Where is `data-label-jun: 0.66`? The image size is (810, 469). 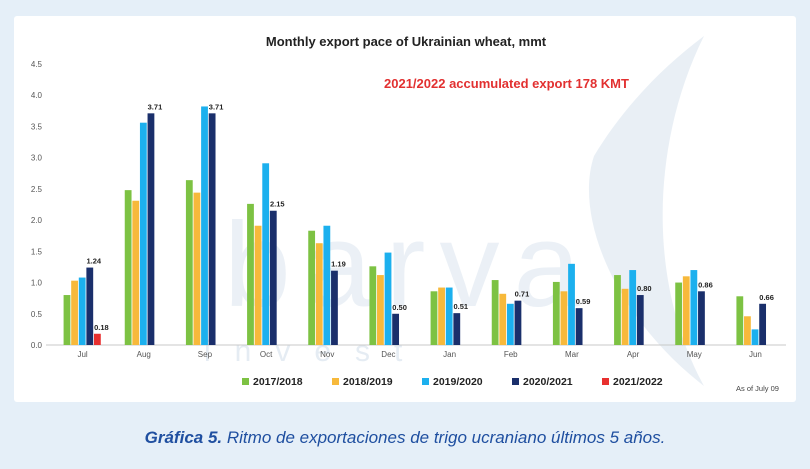 data-label-jun: 0.66 is located at coordinates (766, 297).